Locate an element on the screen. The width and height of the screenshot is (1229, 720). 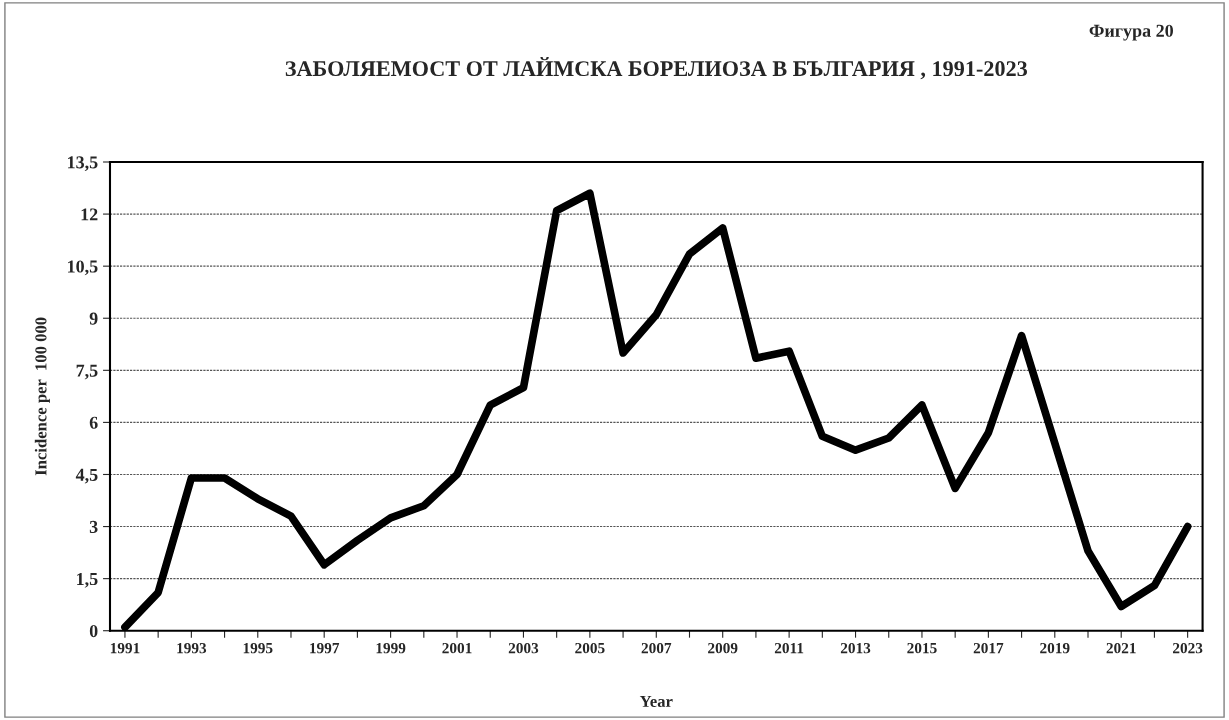
x-tick-label: 2019 is located at coordinates (1055, 648).